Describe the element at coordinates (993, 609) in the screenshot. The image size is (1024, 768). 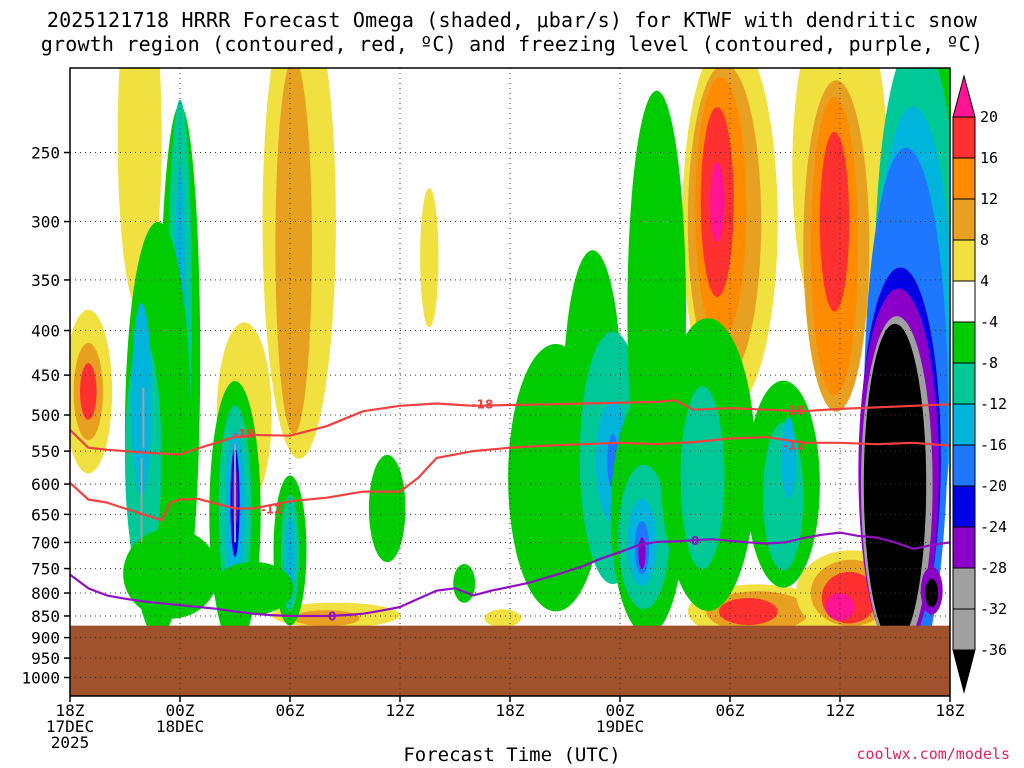
I see `colorbar-label: -32` at that location.